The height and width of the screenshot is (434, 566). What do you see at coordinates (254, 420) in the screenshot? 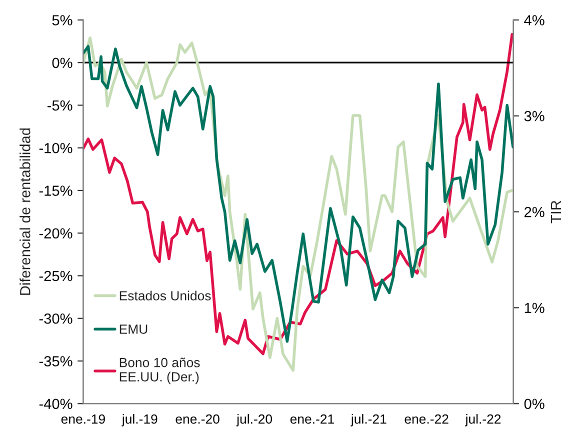
I see `x-tick-label: jul.-20` at bounding box center [254, 420].